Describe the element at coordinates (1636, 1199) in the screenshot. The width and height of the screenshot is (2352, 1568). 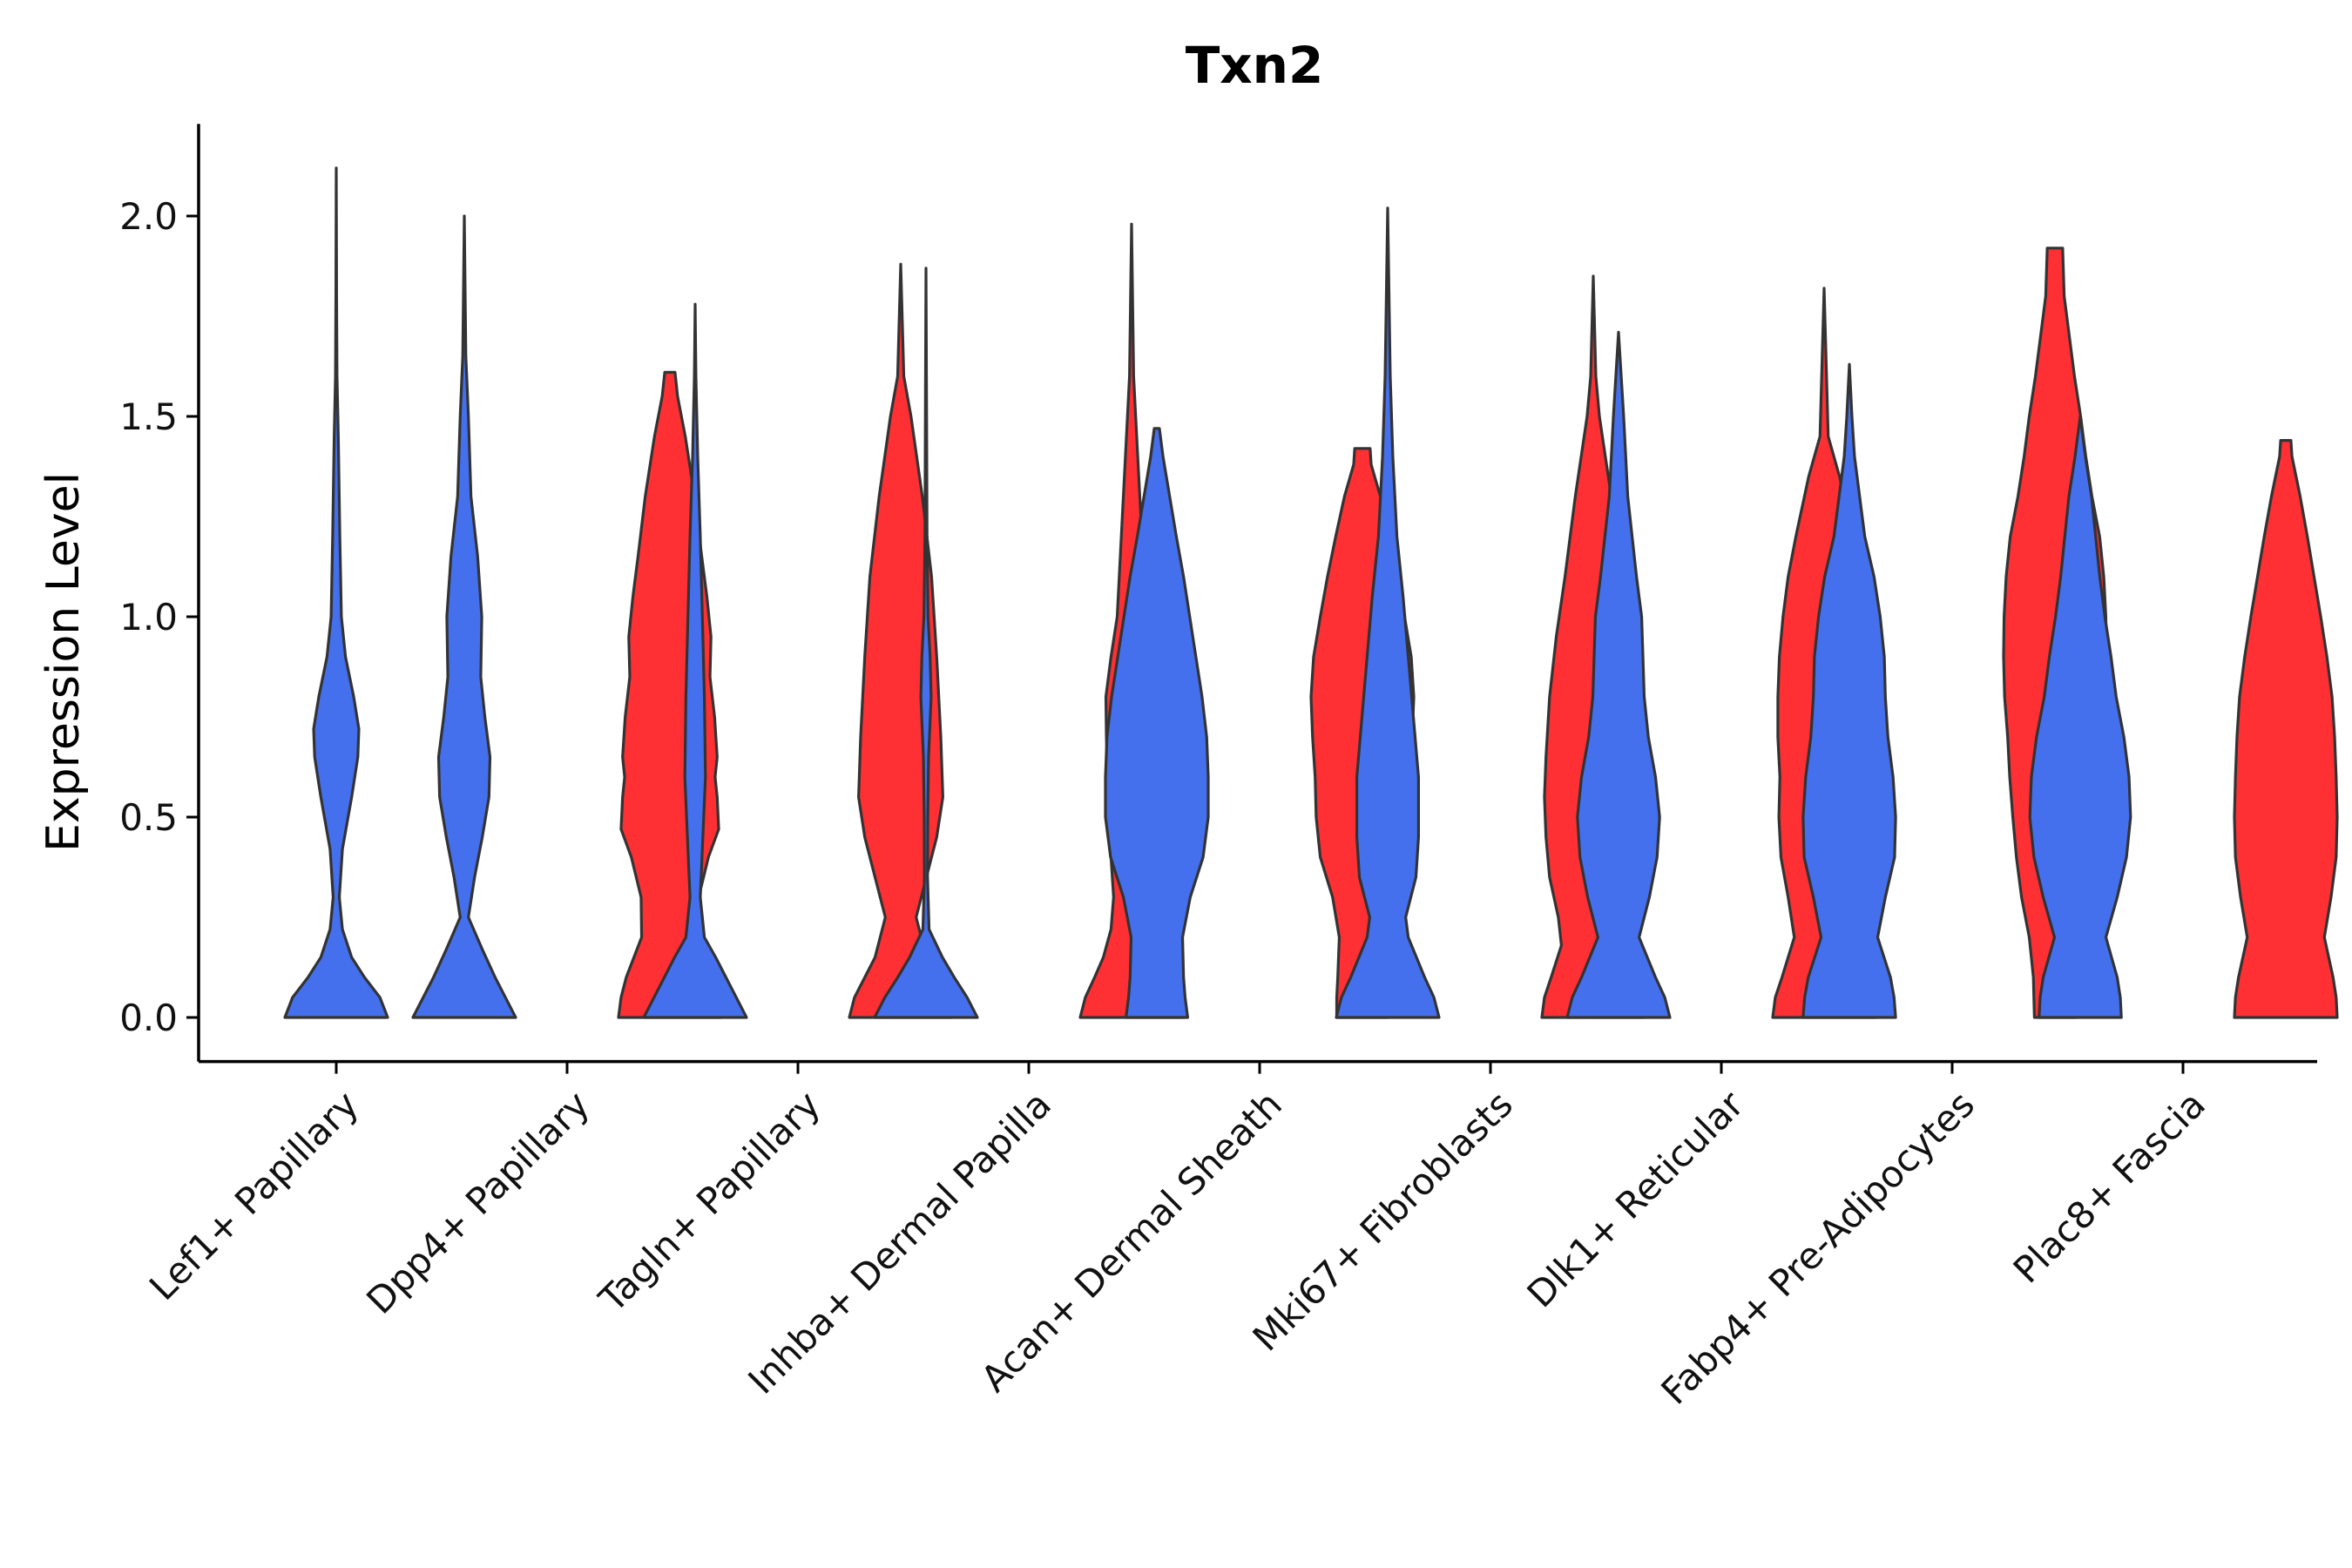
I see `x-tick-label: Dlk1+ Reticular` at that location.